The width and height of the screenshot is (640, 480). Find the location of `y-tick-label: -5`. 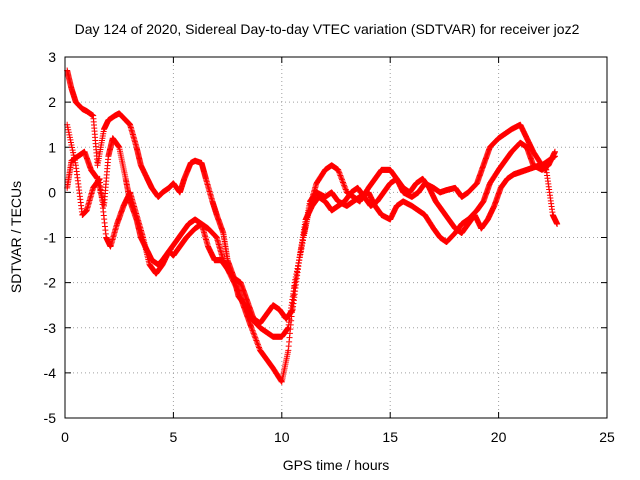

y-tick-label: -5 is located at coordinates (50, 418).